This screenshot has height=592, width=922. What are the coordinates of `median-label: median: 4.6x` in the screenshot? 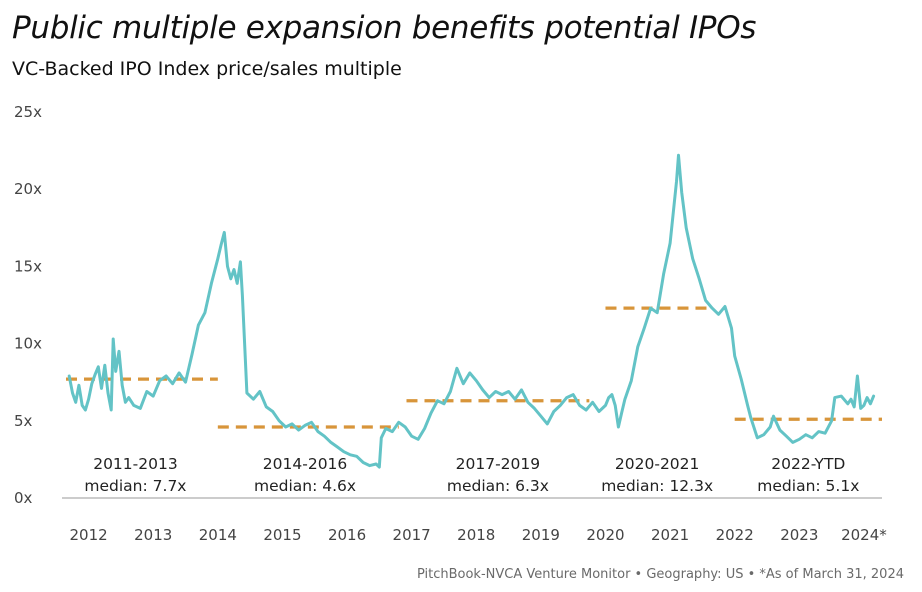 It's located at (305, 486).